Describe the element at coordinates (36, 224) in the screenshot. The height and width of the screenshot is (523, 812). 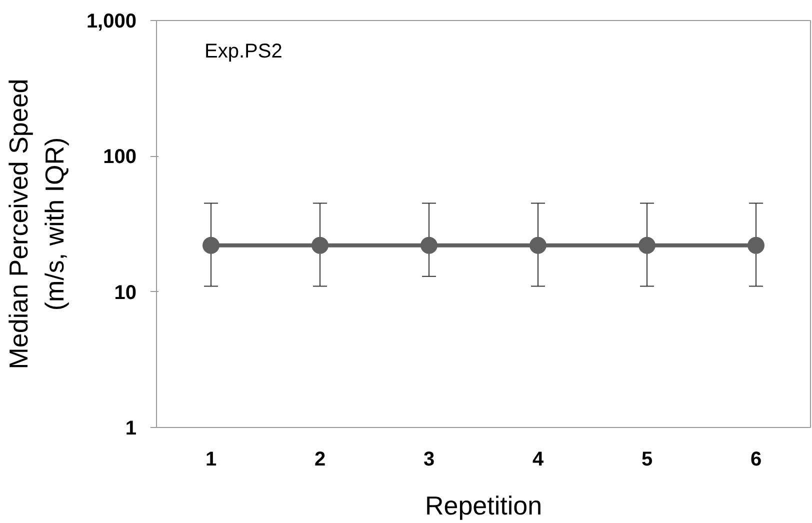
I see `y-axis-title: Median Perceived Speed (m/s, with IQR)` at that location.